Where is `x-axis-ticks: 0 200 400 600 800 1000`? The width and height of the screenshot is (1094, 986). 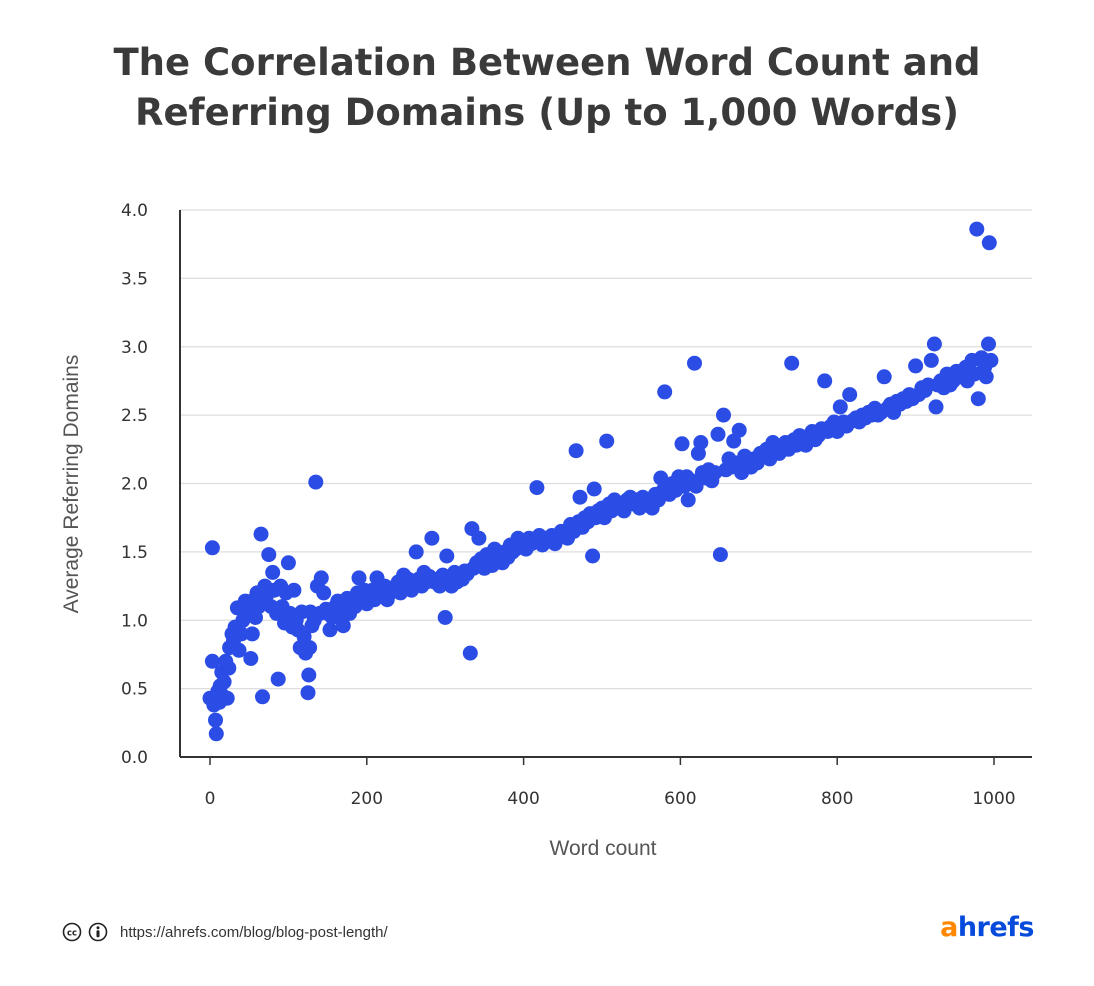 x-axis-ticks: 0 200 400 600 800 1000 is located at coordinates (610, 783).